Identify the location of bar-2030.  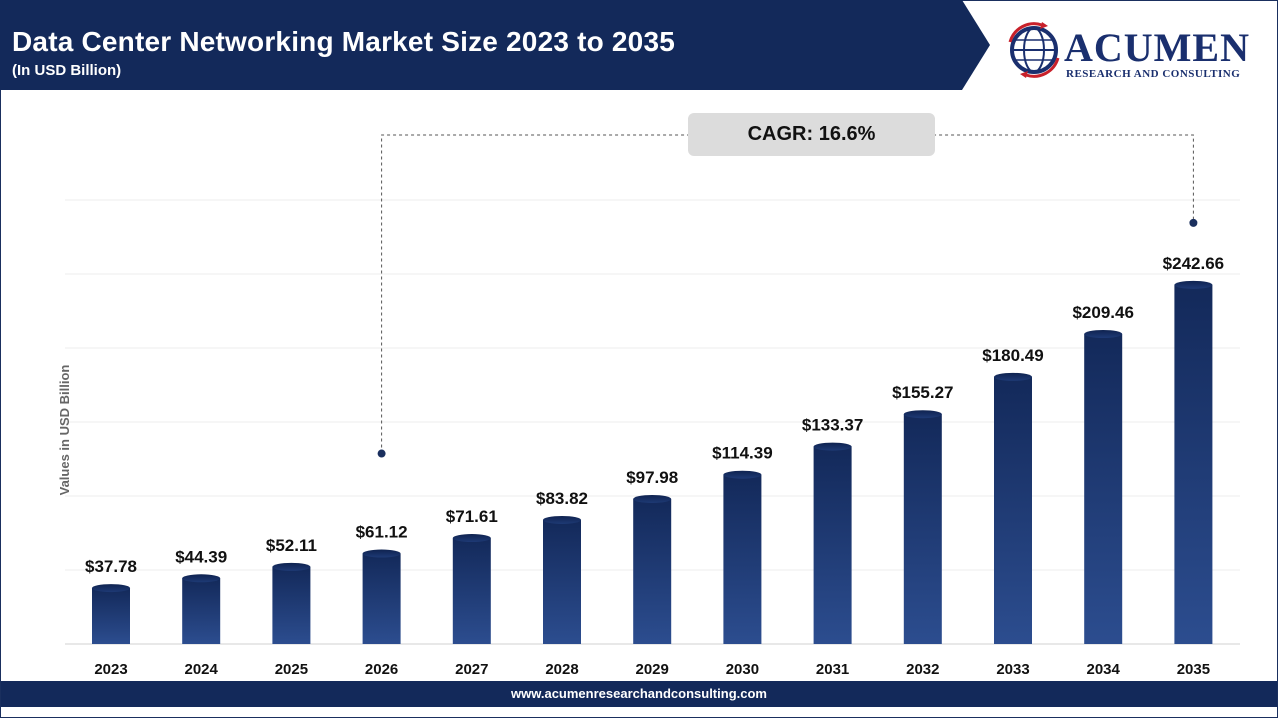
(742, 557).